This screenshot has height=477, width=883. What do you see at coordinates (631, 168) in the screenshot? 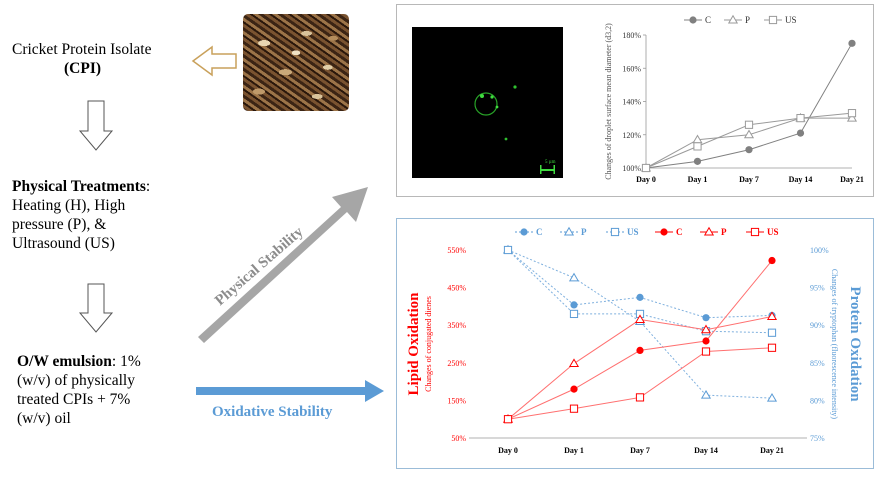
I see `y-tick-label: 100%` at bounding box center [631, 168].